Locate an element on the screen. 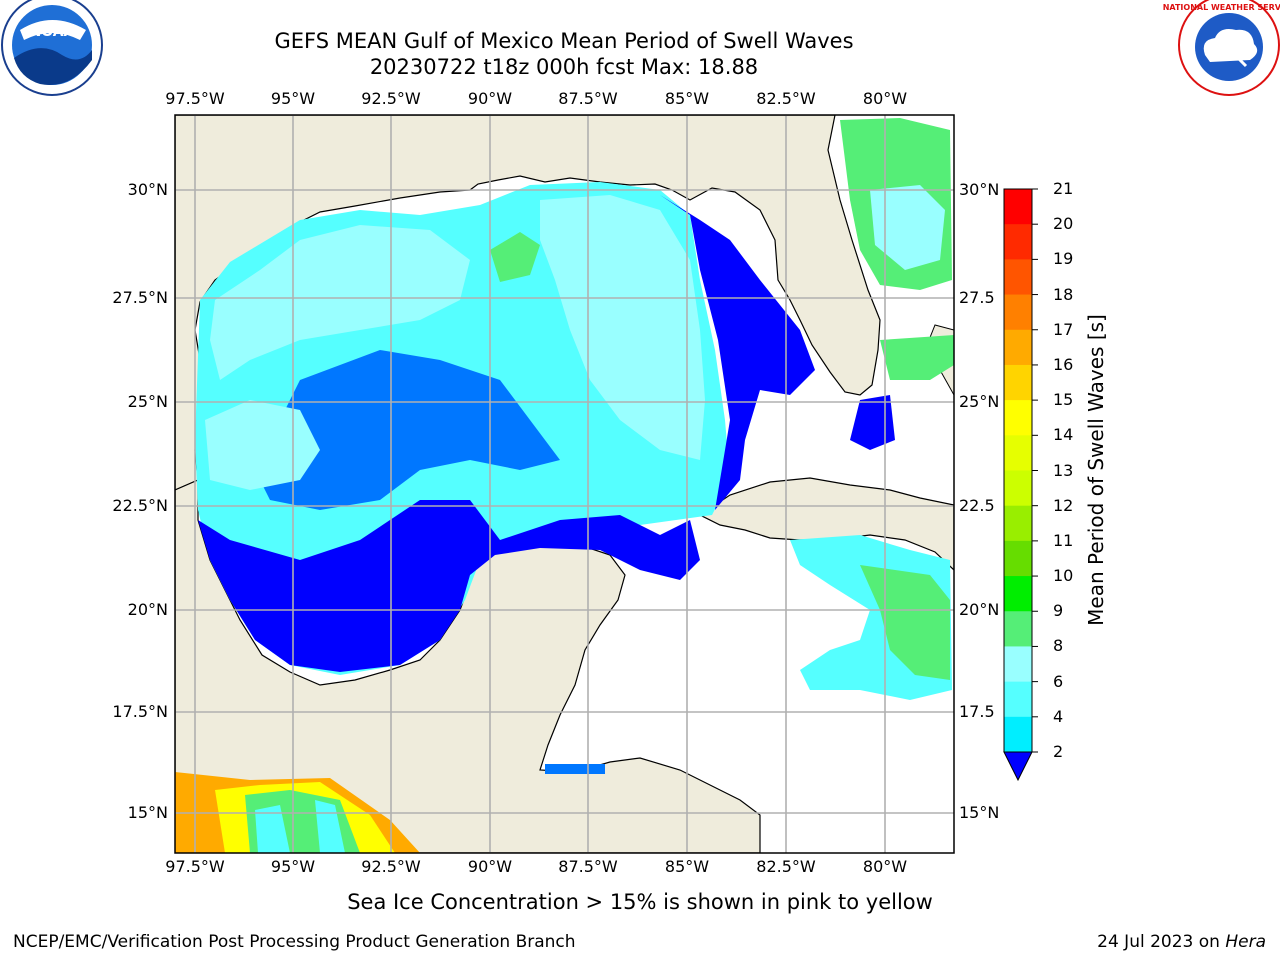 The width and height of the screenshot is (1280, 960). swell-high-central is located at coordinates (622, 327).